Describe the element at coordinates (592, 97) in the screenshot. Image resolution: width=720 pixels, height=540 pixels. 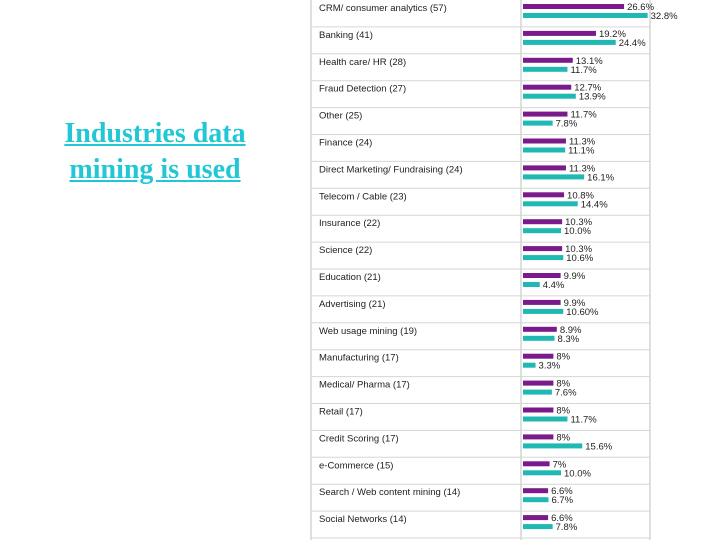
I see `data-label-series-2: 13.9%` at that location.